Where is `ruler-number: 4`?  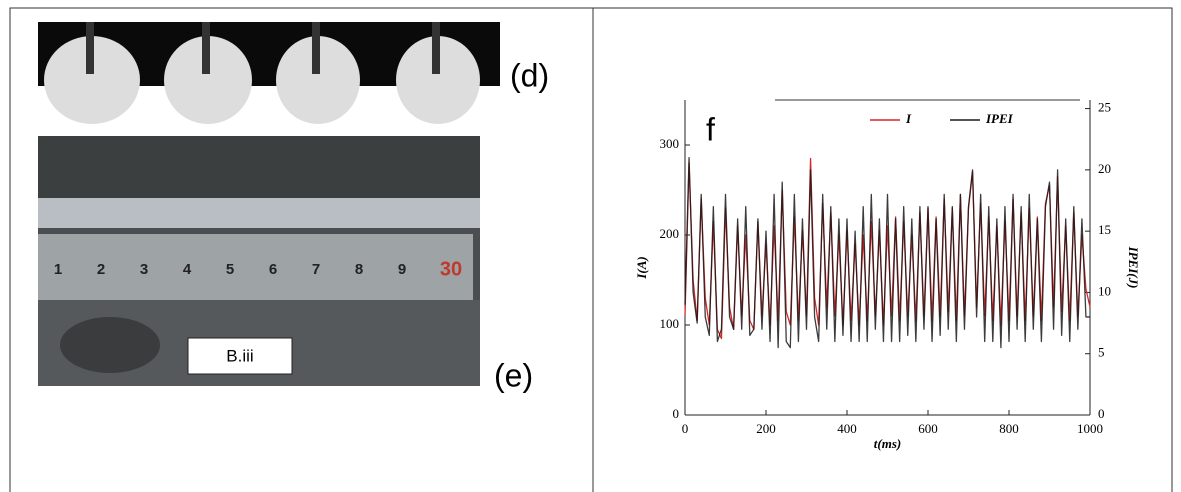 ruler-number: 4 is located at coordinates (187, 269).